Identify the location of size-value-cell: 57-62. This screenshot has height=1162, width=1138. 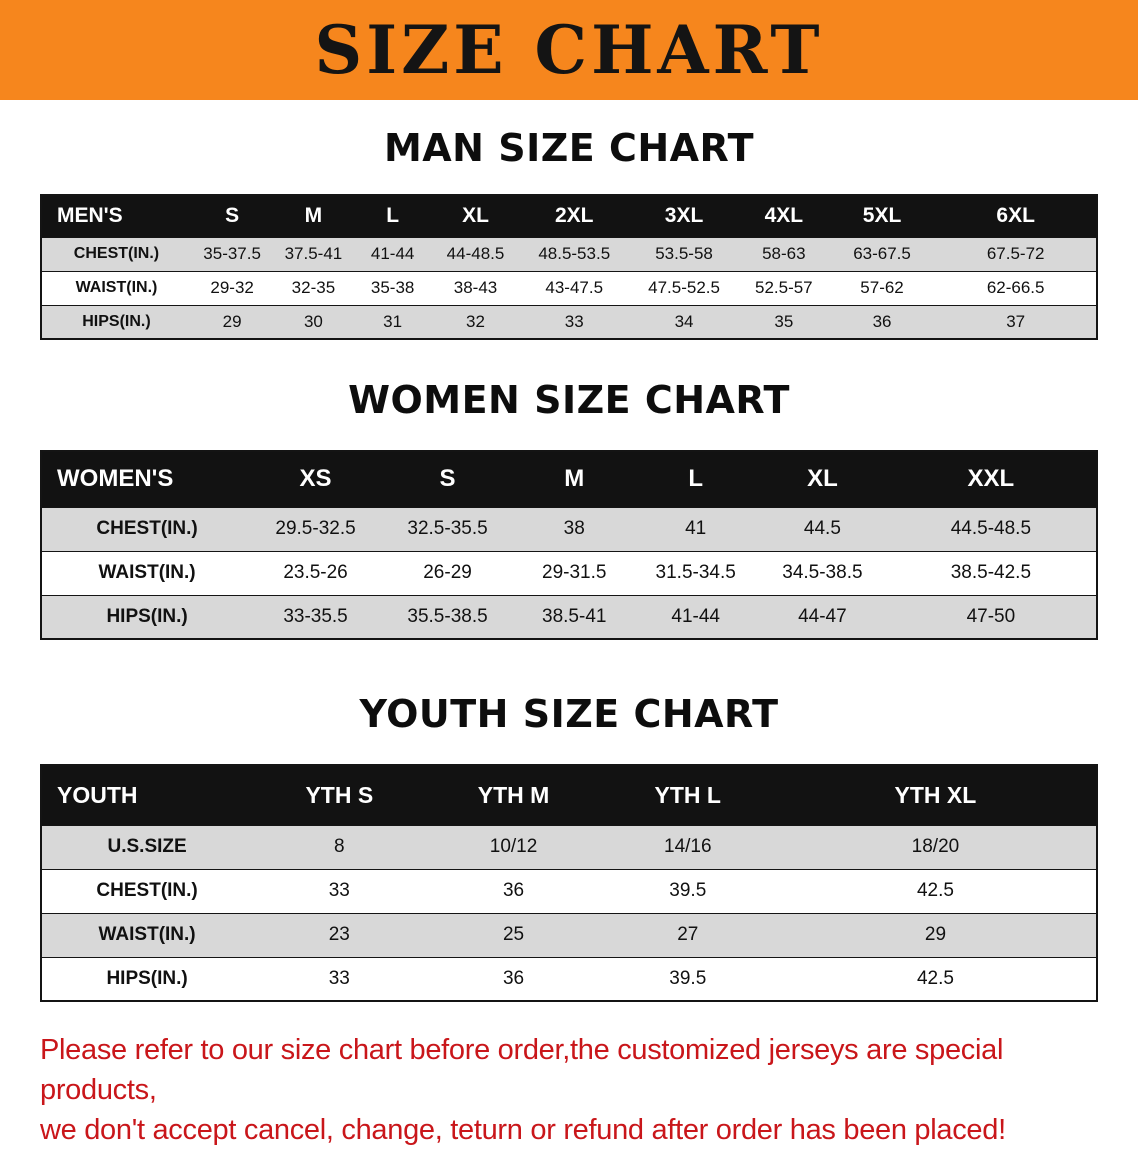
(882, 288).